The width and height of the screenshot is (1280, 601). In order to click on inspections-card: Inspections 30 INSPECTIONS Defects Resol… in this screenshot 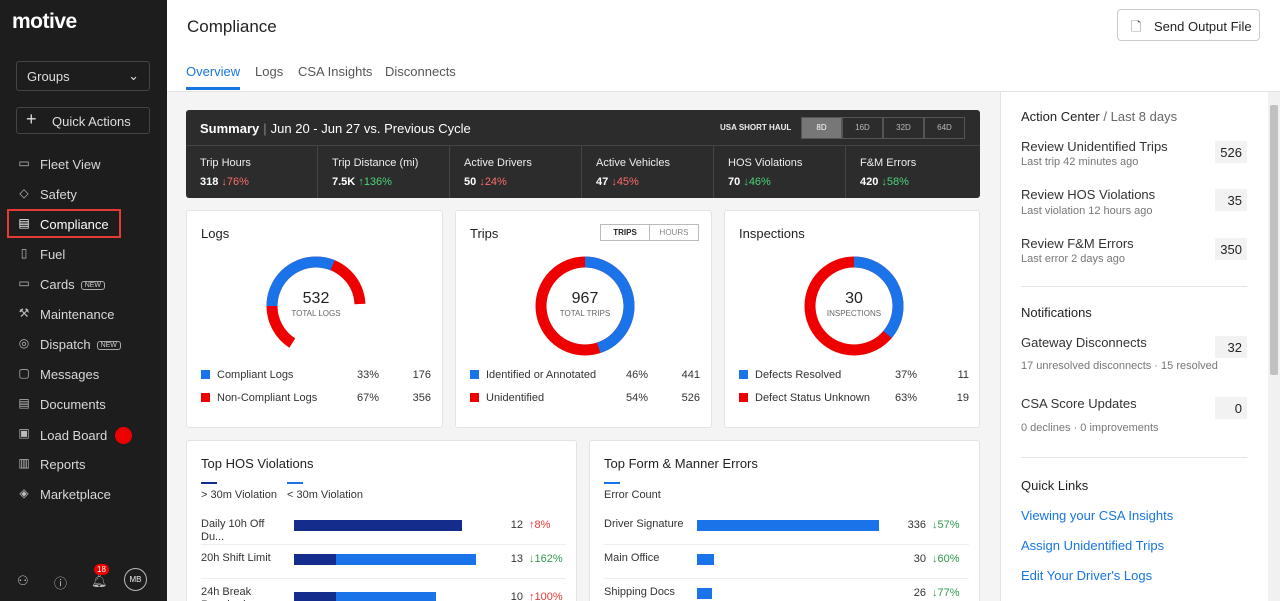, I will do `click(852, 319)`.